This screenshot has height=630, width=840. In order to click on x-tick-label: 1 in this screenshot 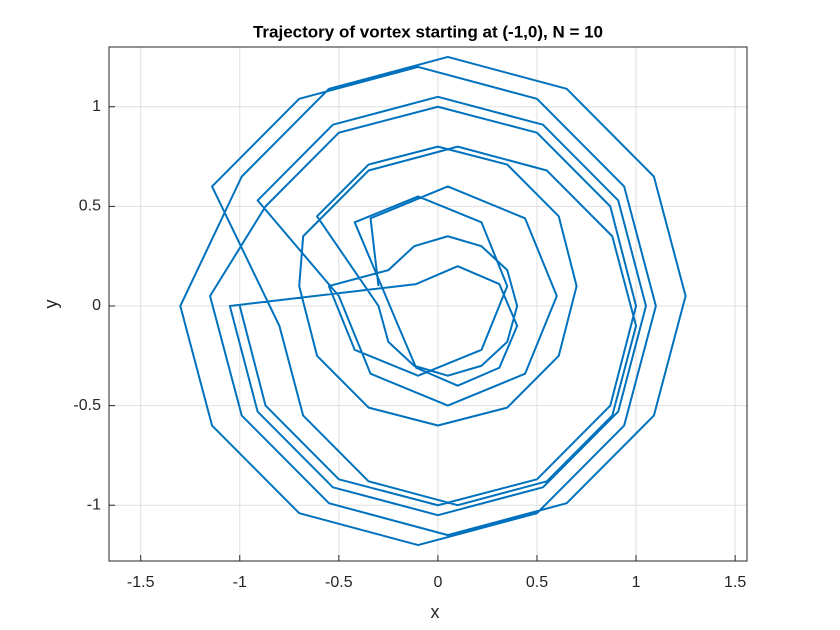, I will do `click(636, 582)`.